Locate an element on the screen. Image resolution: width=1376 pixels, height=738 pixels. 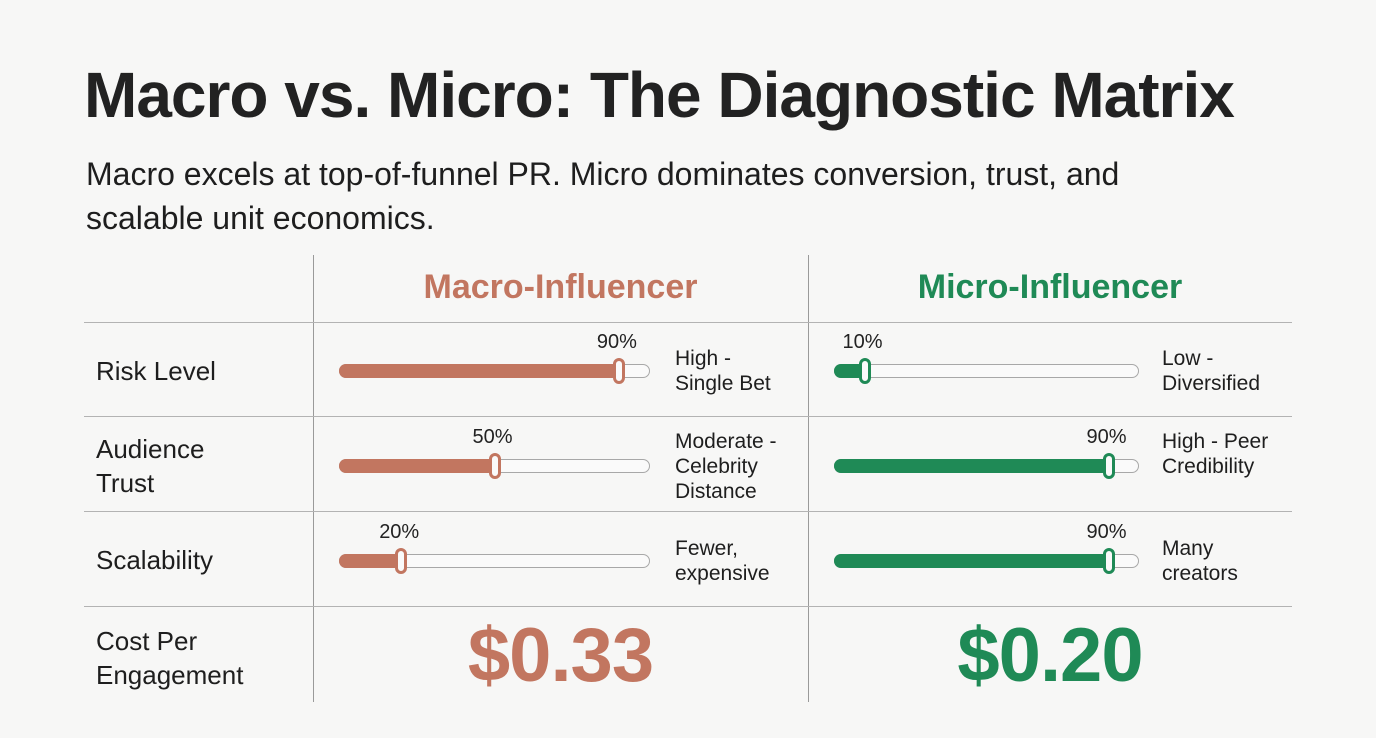
page-title: Macro vs. Micro: The Diagnostic Matrix is located at coordinates (659, 95).